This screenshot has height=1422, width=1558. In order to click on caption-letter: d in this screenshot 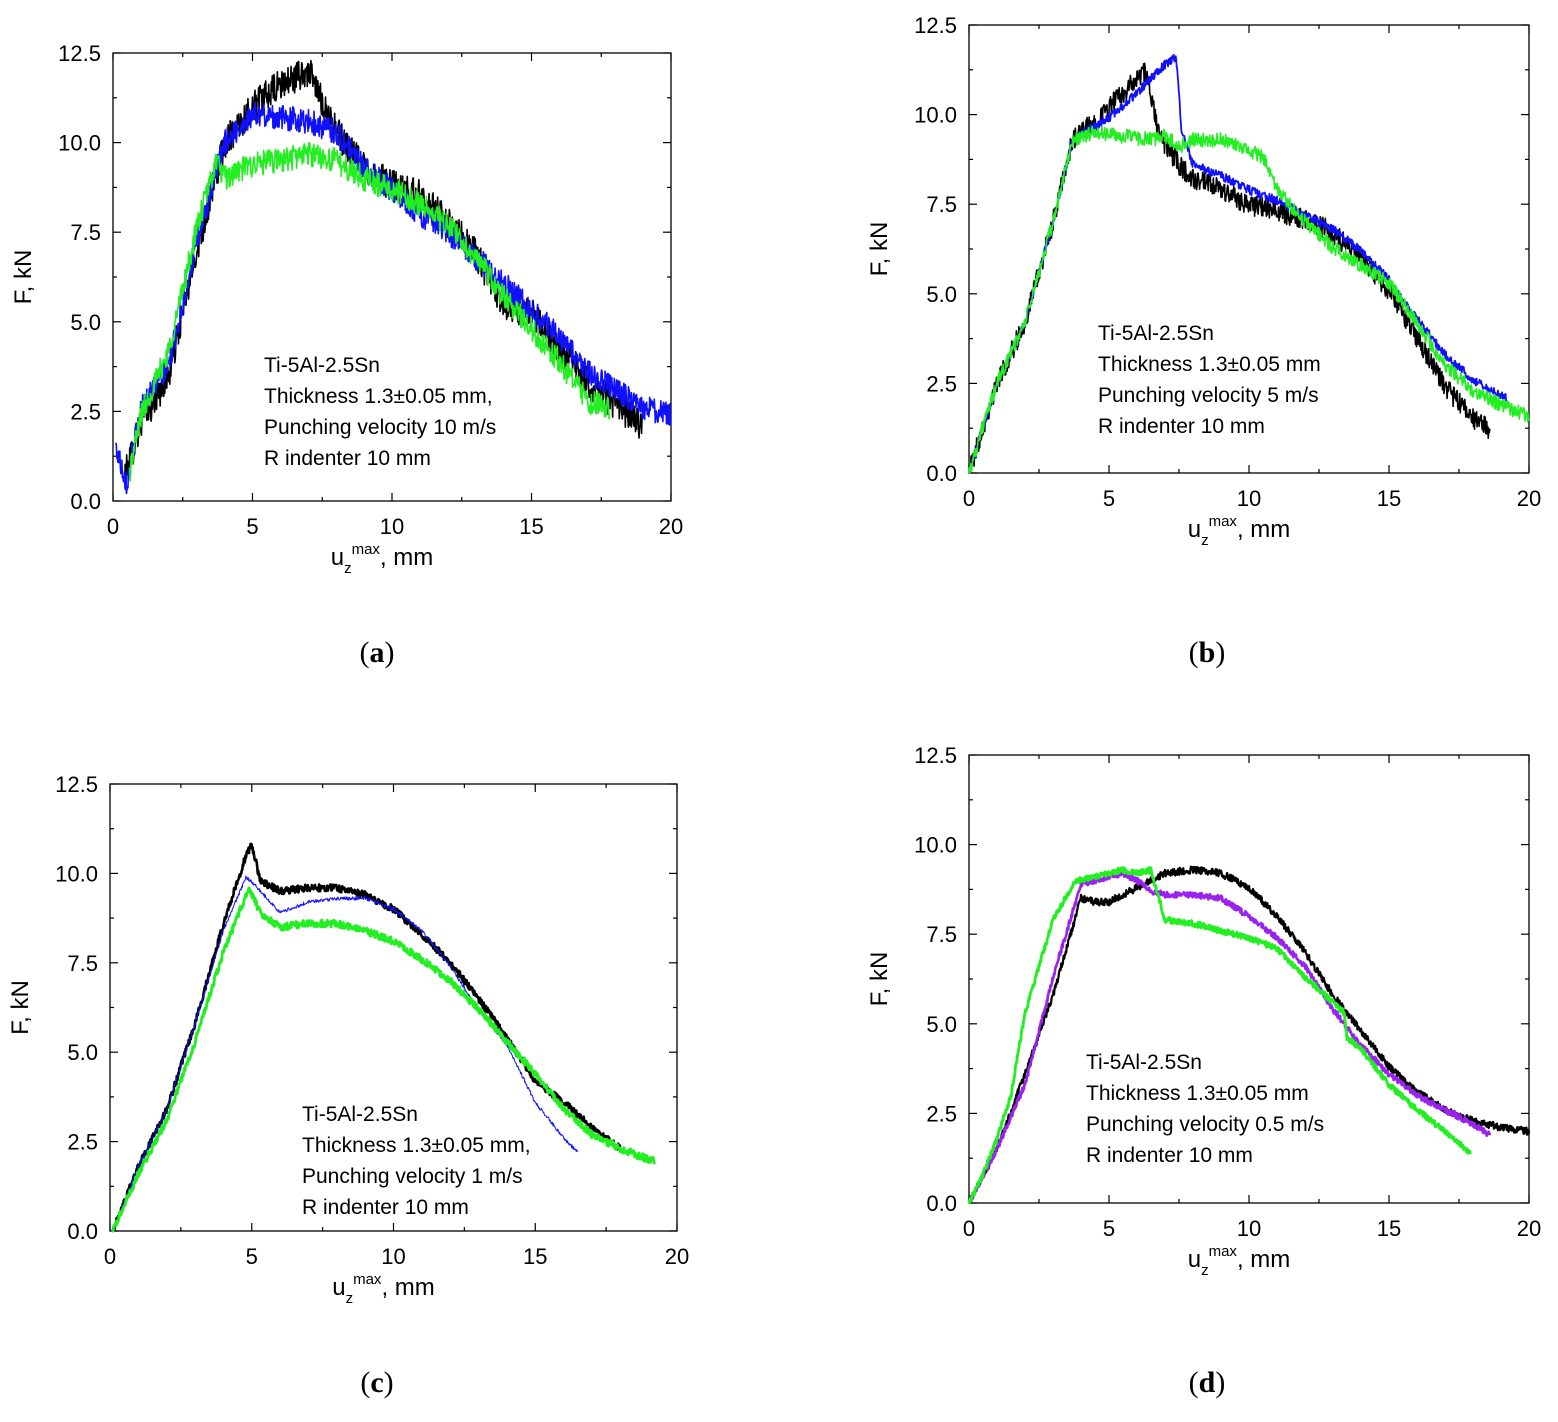, I will do `click(1207, 1382)`.